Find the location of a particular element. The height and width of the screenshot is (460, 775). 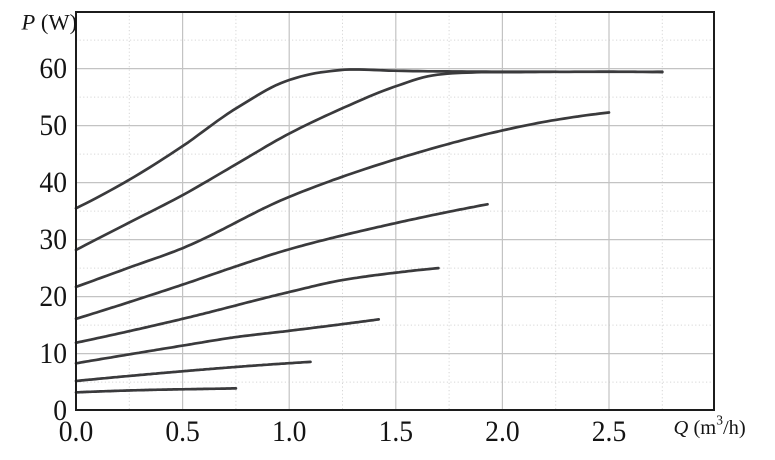

svg-text: P (W) is located at coordinates (49, 22).